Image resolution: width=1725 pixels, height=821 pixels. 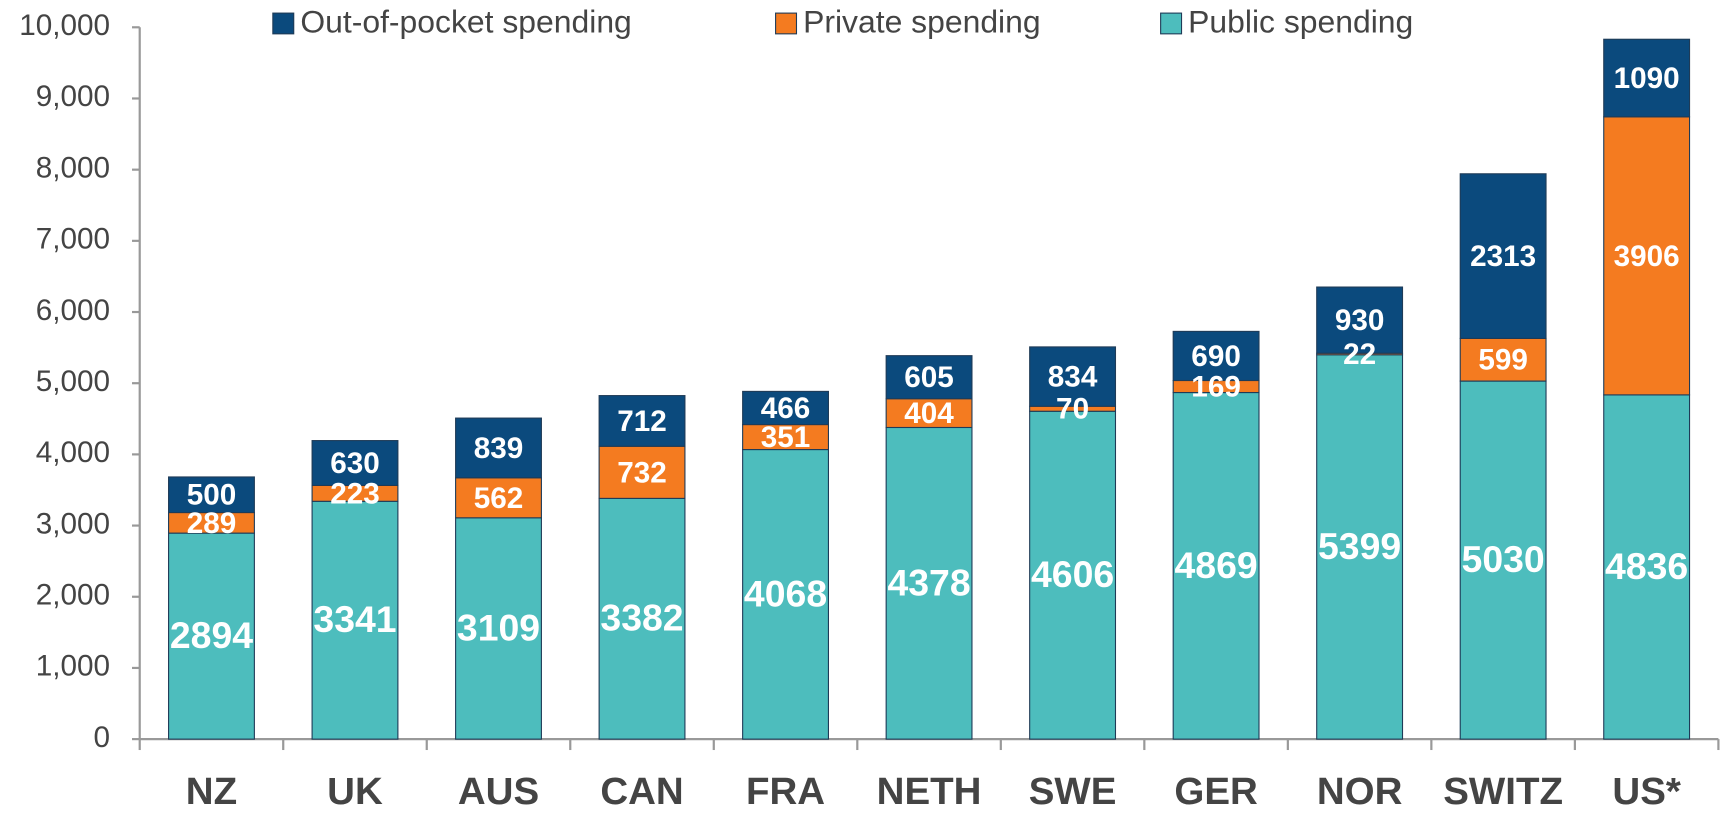 I want to click on data-label: 4606, so click(x=1072, y=574).